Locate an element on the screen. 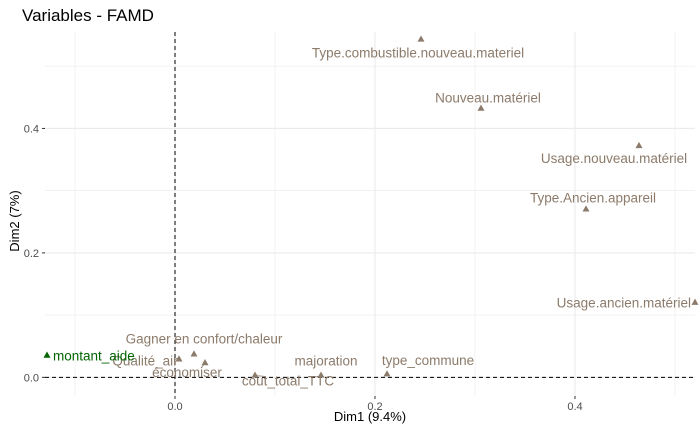 Image resolution: width=700 pixels, height=432 pixels. y-axis-title: Dim2 (7%) is located at coordinates (14, 220).